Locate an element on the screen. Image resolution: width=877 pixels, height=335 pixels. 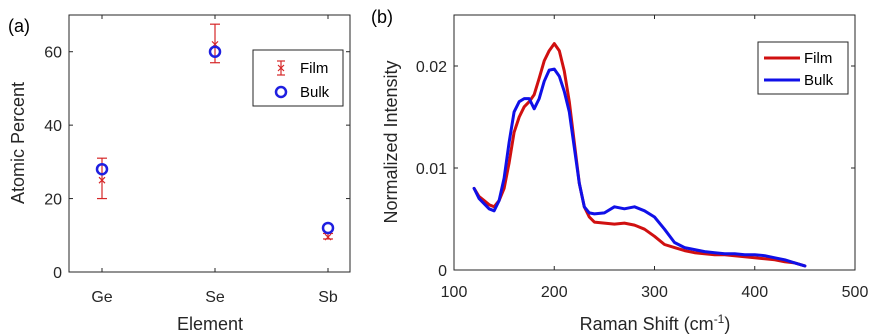
panel-a-x-tick-label: Sb is located at coordinates (328, 297).